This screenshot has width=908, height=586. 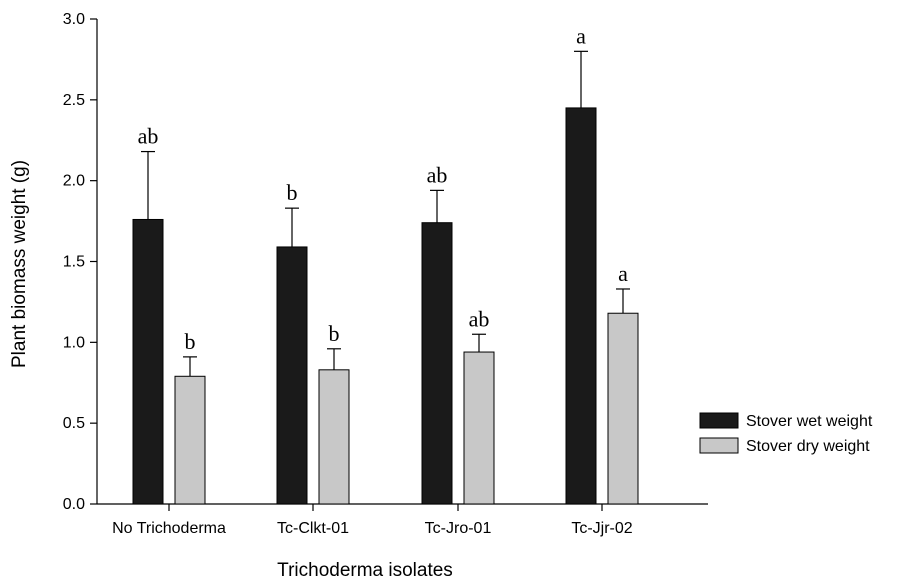 I want to click on y-axis-title: Plant biomass weight (g), so click(x=19, y=264).